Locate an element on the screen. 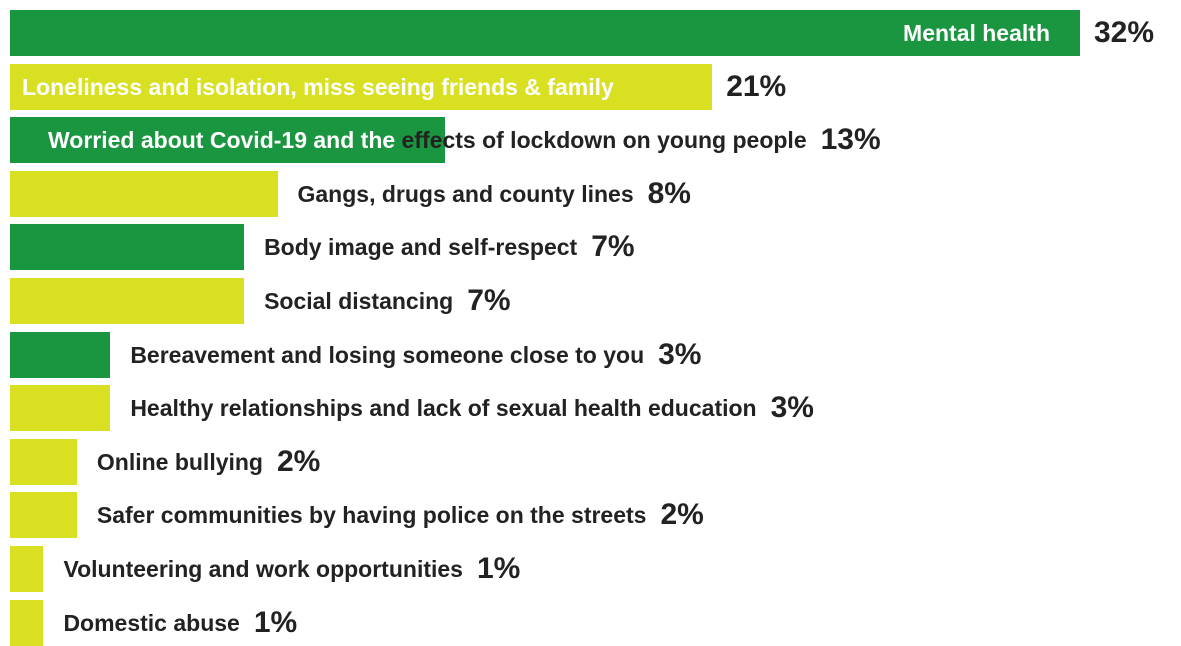  value-label: 32% is located at coordinates (1124, 32).